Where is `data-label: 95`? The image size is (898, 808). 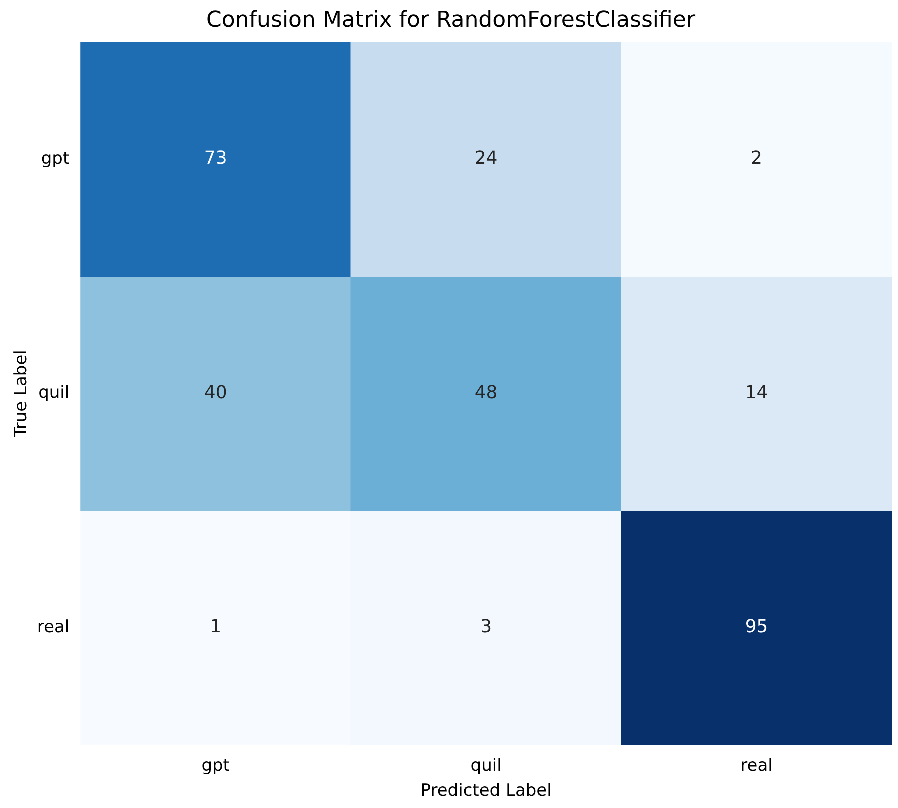 data-label: 95 is located at coordinates (756, 627).